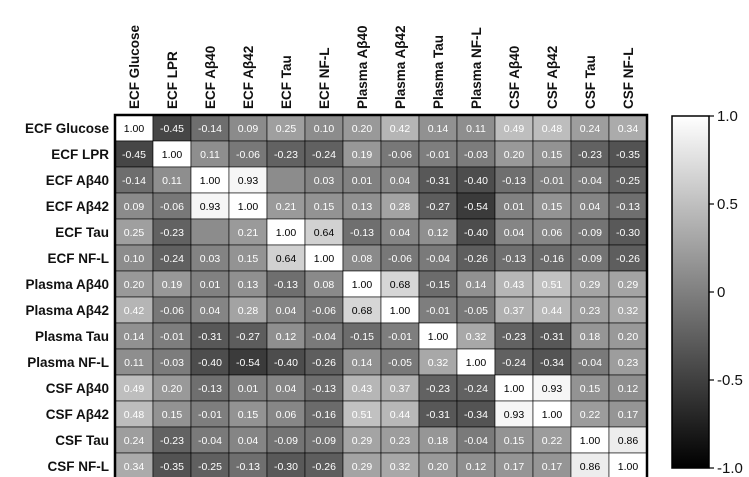  Describe the element at coordinates (72, 336) in the screenshot. I see `row-label-plasma-tau: Plasma Tau` at that location.